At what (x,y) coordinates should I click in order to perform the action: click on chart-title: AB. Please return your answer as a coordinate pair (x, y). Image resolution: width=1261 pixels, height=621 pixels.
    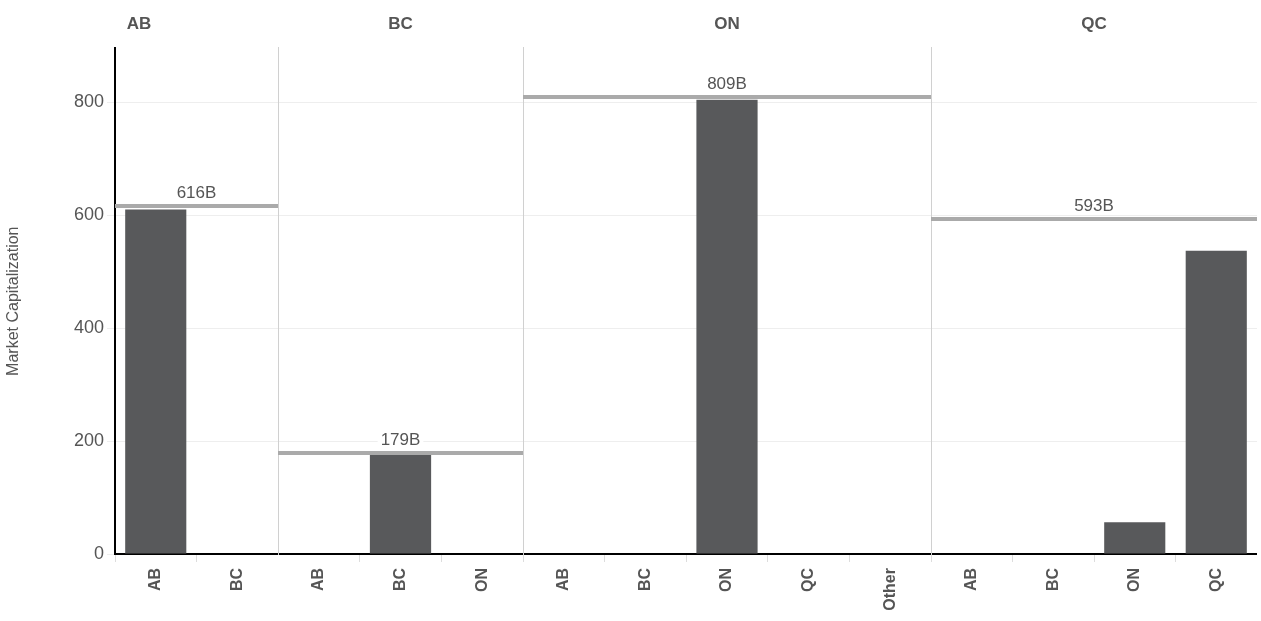
    Looking at the image, I should click on (139, 23).